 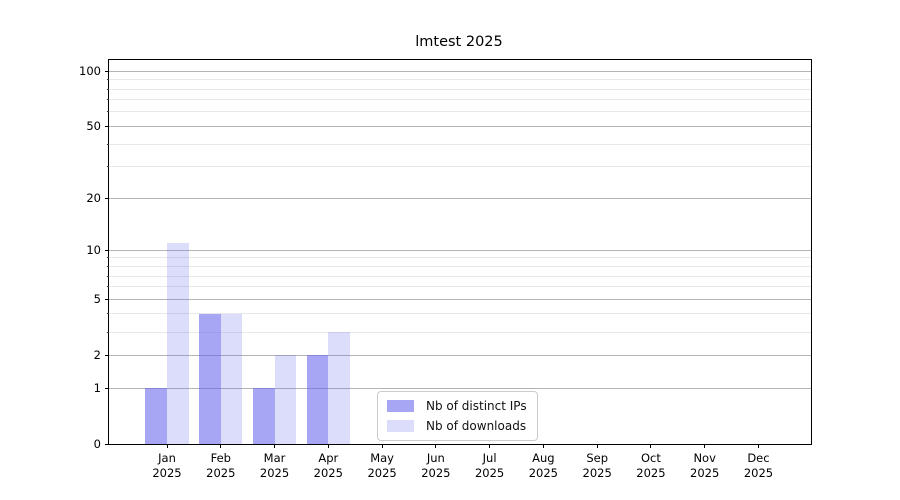 I want to click on x-tick-label: Jan 2025, so click(x=167, y=466).